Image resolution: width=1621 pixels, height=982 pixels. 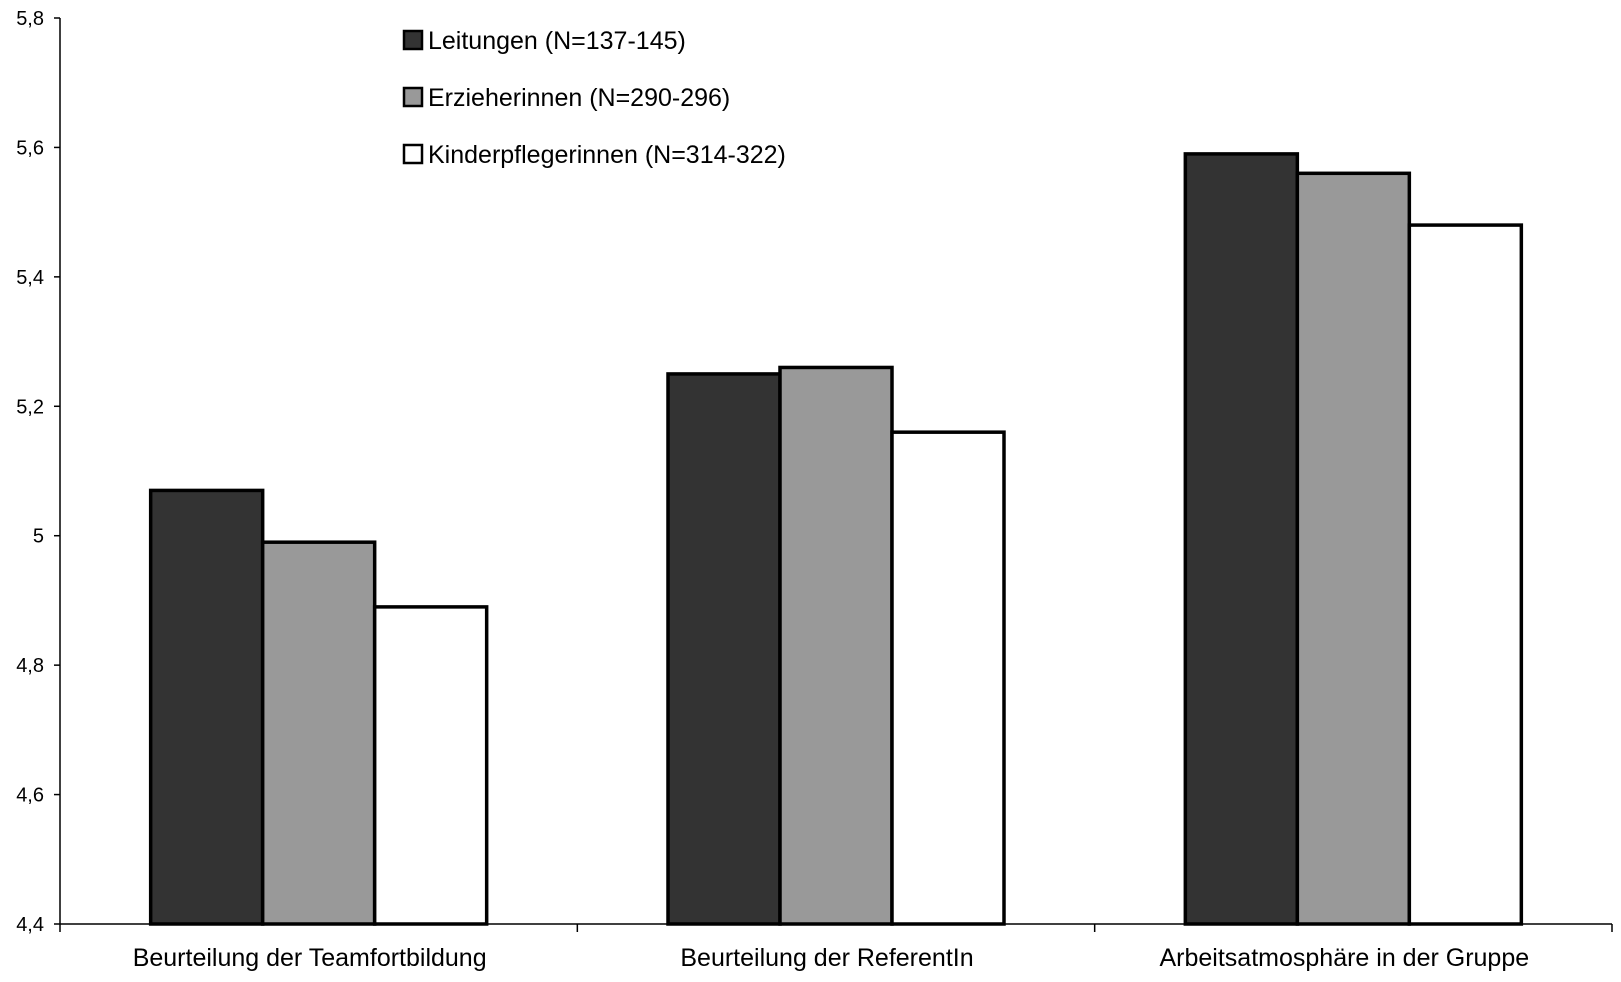 What do you see at coordinates (607, 155) in the screenshot?
I see `legend-label: Kinderpflegerinnen (N=314-322)` at bounding box center [607, 155].